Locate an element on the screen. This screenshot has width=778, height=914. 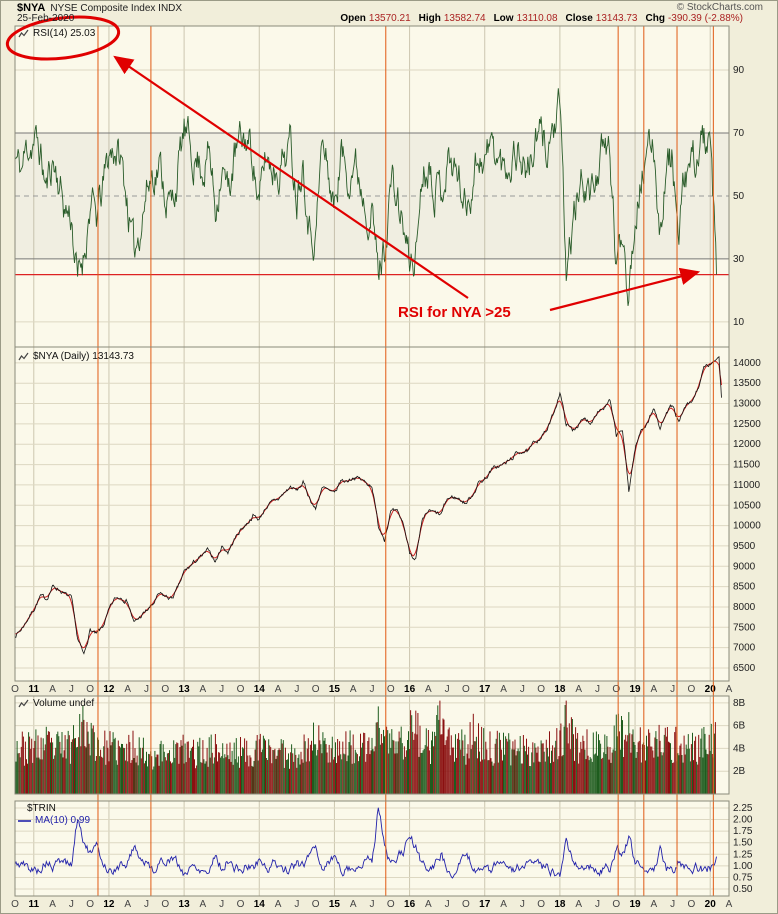
close-value: 13143.73 is located at coordinates (616, 18).